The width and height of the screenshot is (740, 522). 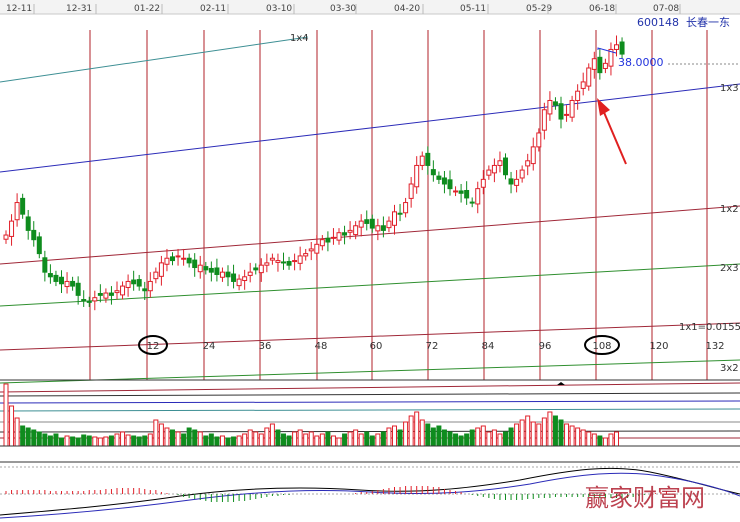 What do you see at coordinates (370, 490) in the screenshot?
I see `indicator-pane` at bounding box center [370, 490].